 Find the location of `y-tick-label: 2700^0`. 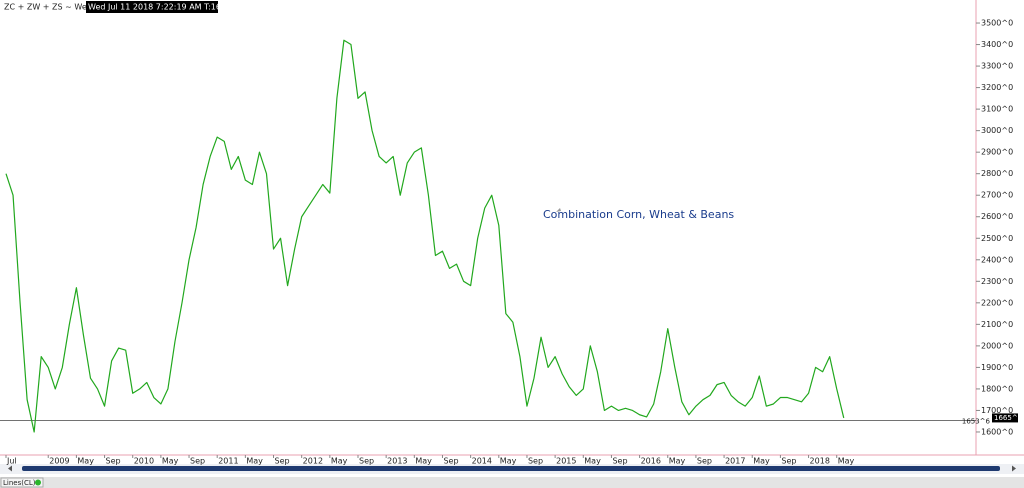

y-tick-label: 2700^0 is located at coordinates (997, 195).